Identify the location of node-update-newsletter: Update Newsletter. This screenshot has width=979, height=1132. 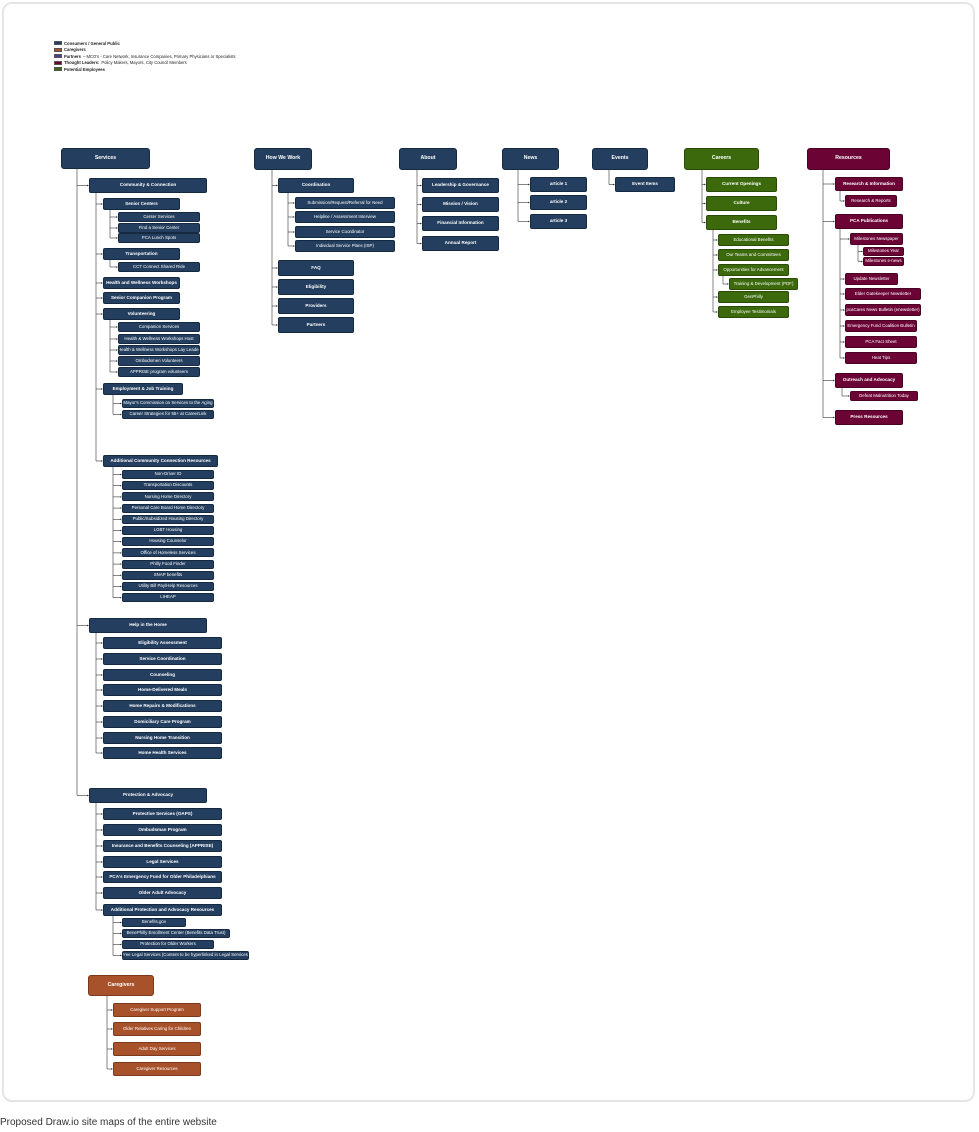
(871, 279).